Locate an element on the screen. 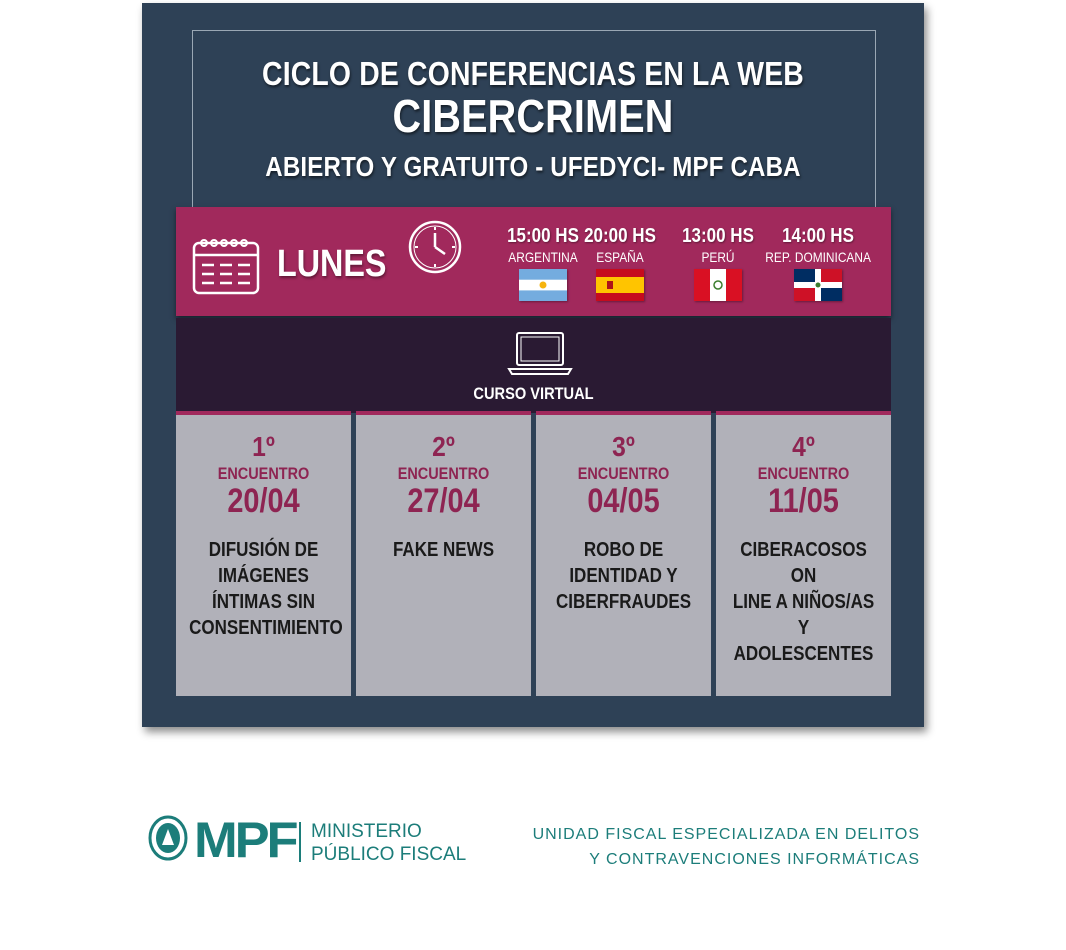 This screenshot has width=1066, height=950. session-number: 2º is located at coordinates (443, 446).